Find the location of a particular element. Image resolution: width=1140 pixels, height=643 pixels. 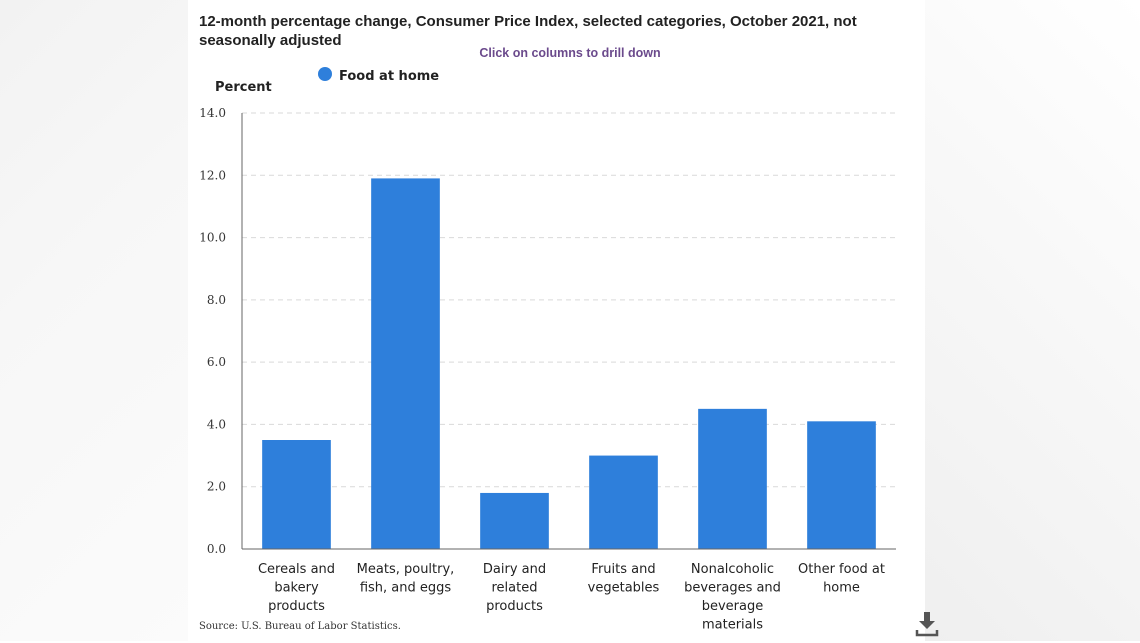

legend: Food at home is located at coordinates (378, 75).